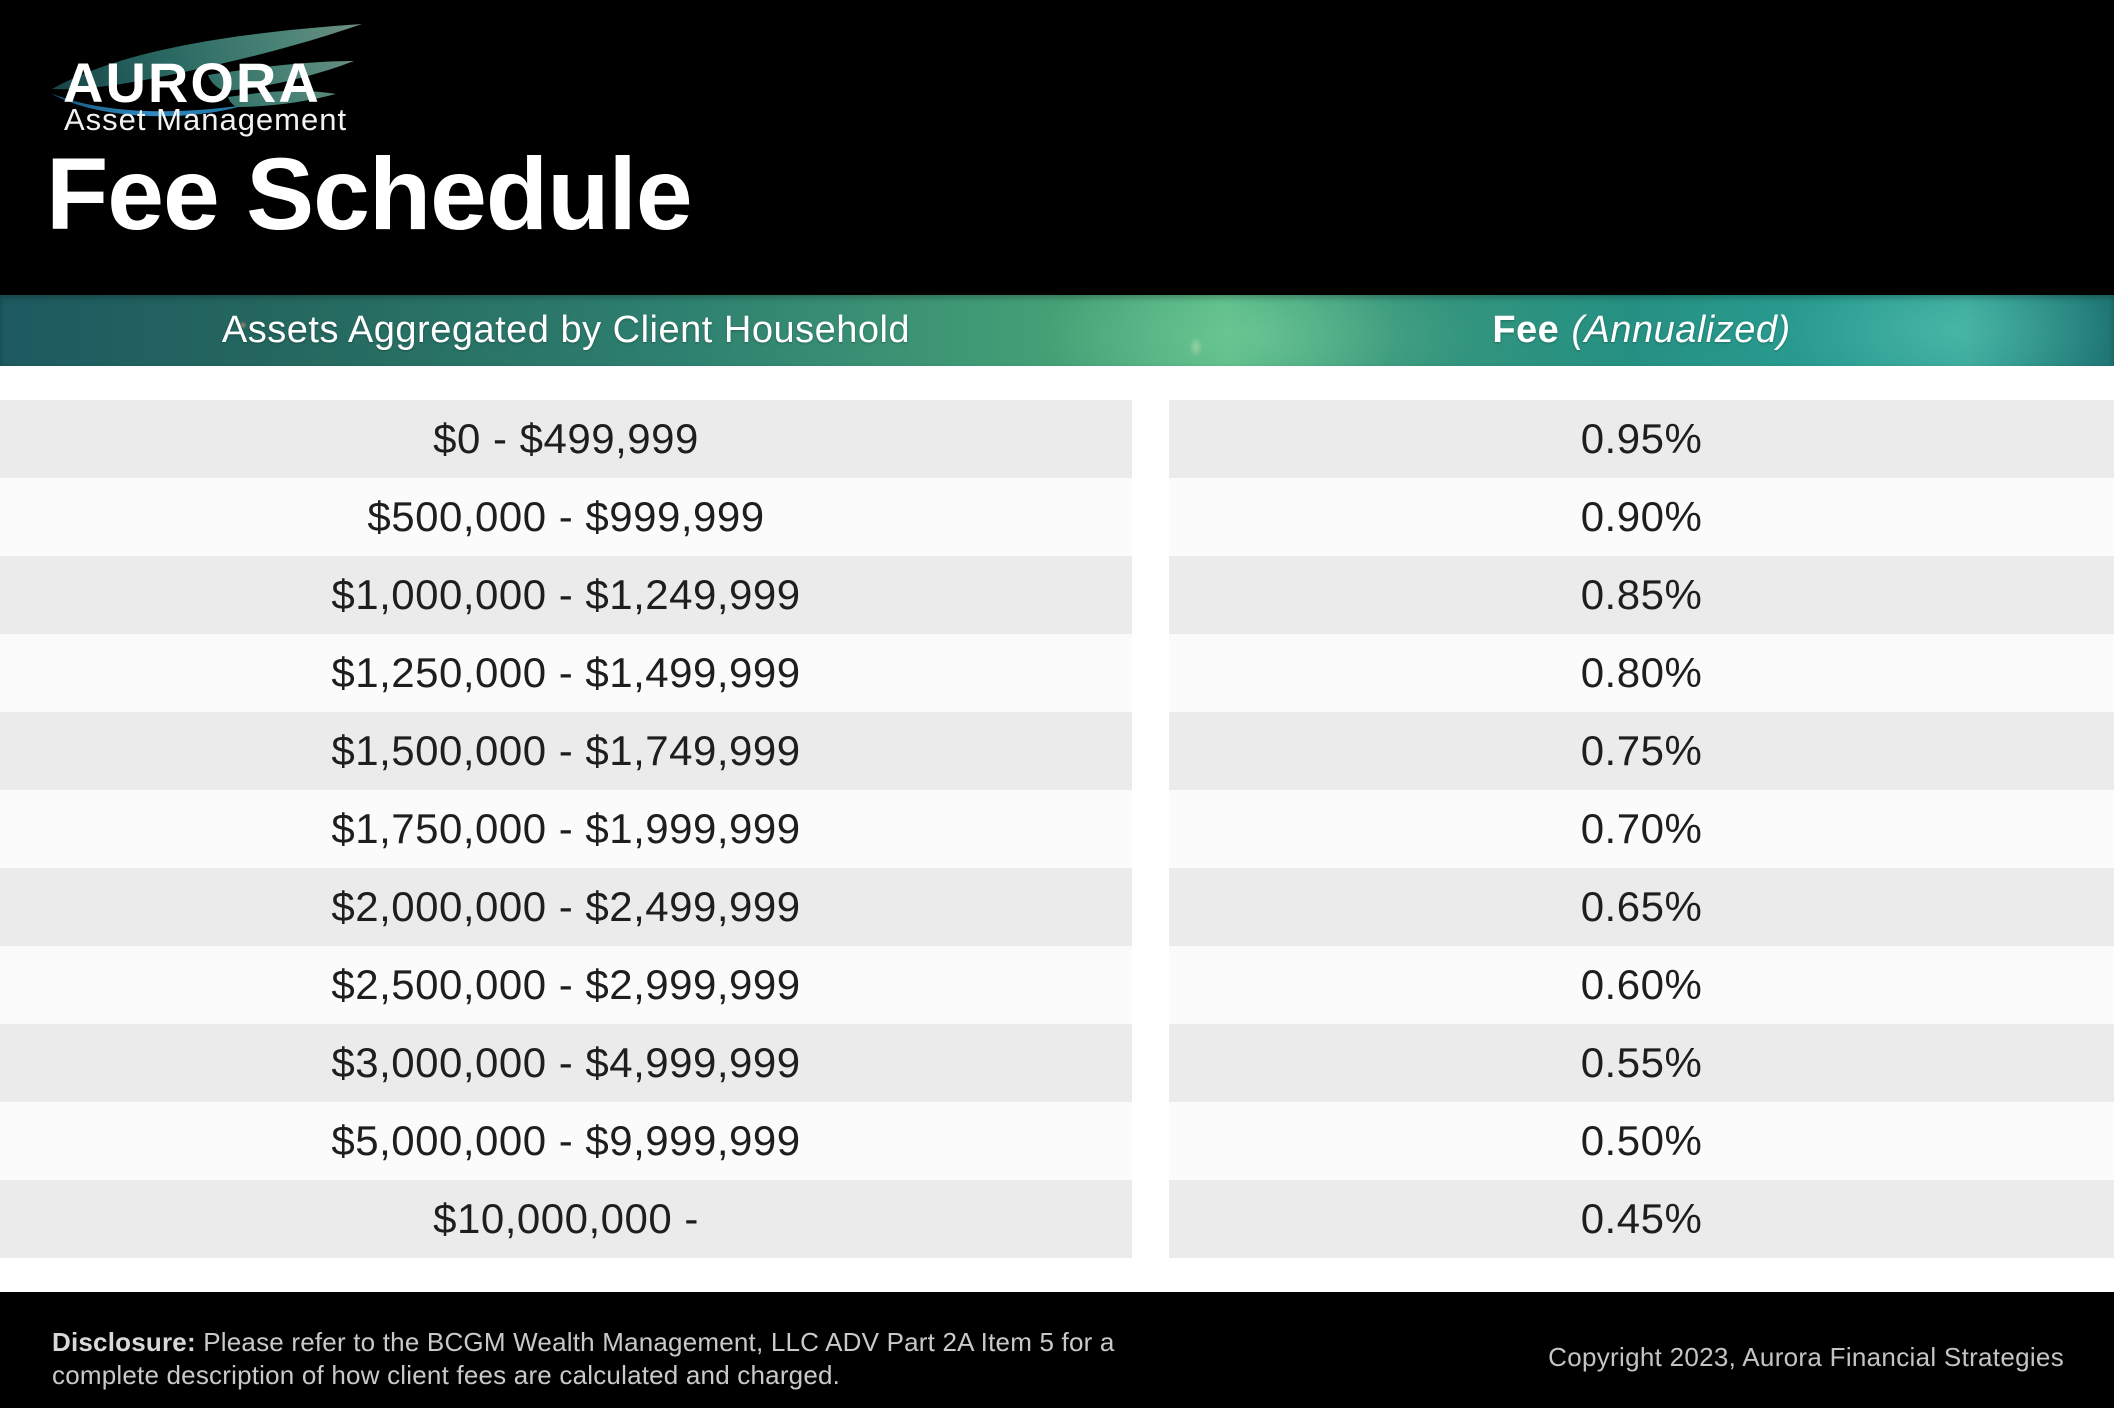 Image resolution: width=2114 pixels, height=1408 pixels. I want to click on fee-text: 0.75%, so click(1641, 750).